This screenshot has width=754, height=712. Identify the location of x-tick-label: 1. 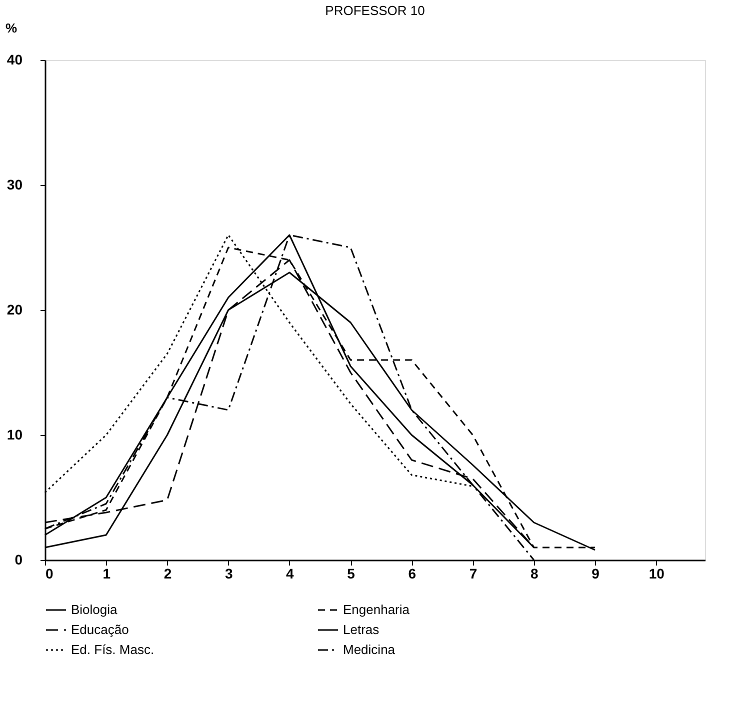
(106, 574).